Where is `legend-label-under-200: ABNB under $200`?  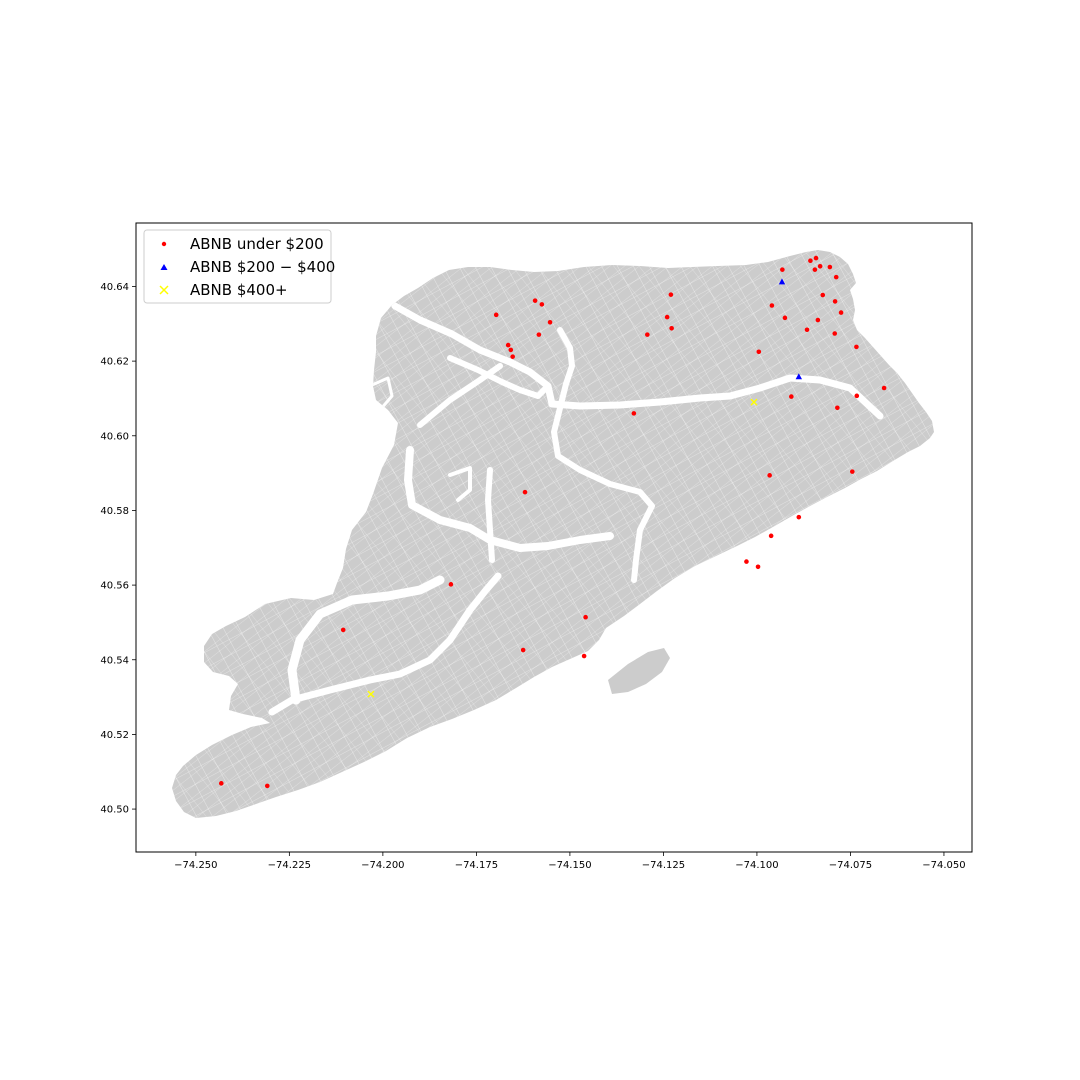
legend-label-under-200: ABNB under $200 is located at coordinates (257, 244).